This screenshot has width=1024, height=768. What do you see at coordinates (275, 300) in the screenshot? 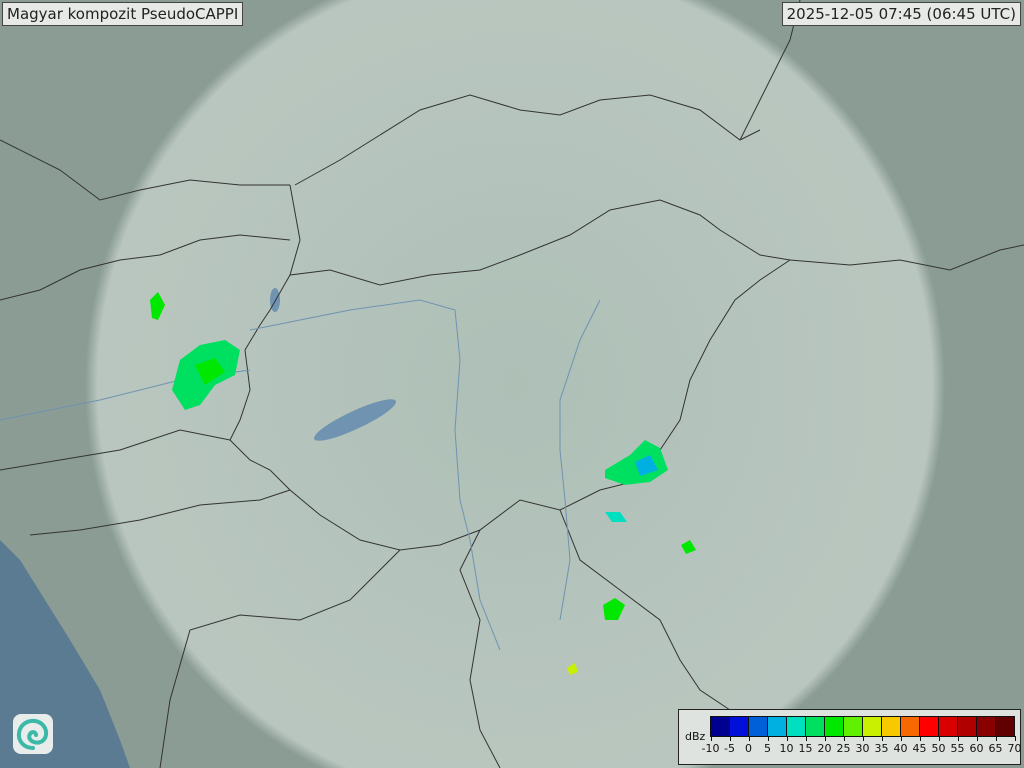
I see `lake-neusiedl` at bounding box center [275, 300].